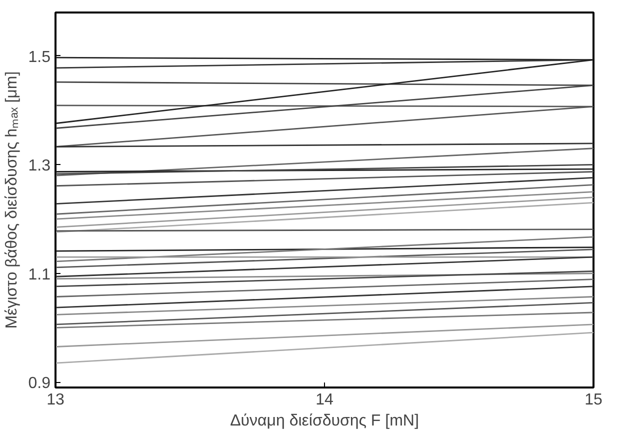 The width and height of the screenshot is (623, 439). What do you see at coordinates (39, 383) in the screenshot?
I see `y-tick-label: 0.9` at bounding box center [39, 383].